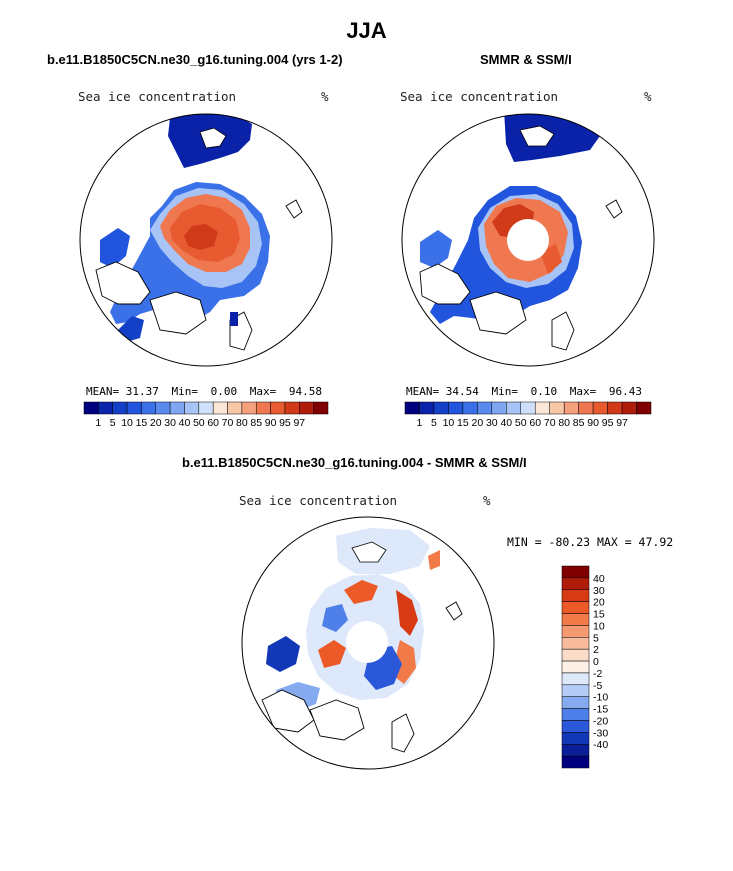  I want to click on difference-colorbar-tick: -20, so click(600, 721).